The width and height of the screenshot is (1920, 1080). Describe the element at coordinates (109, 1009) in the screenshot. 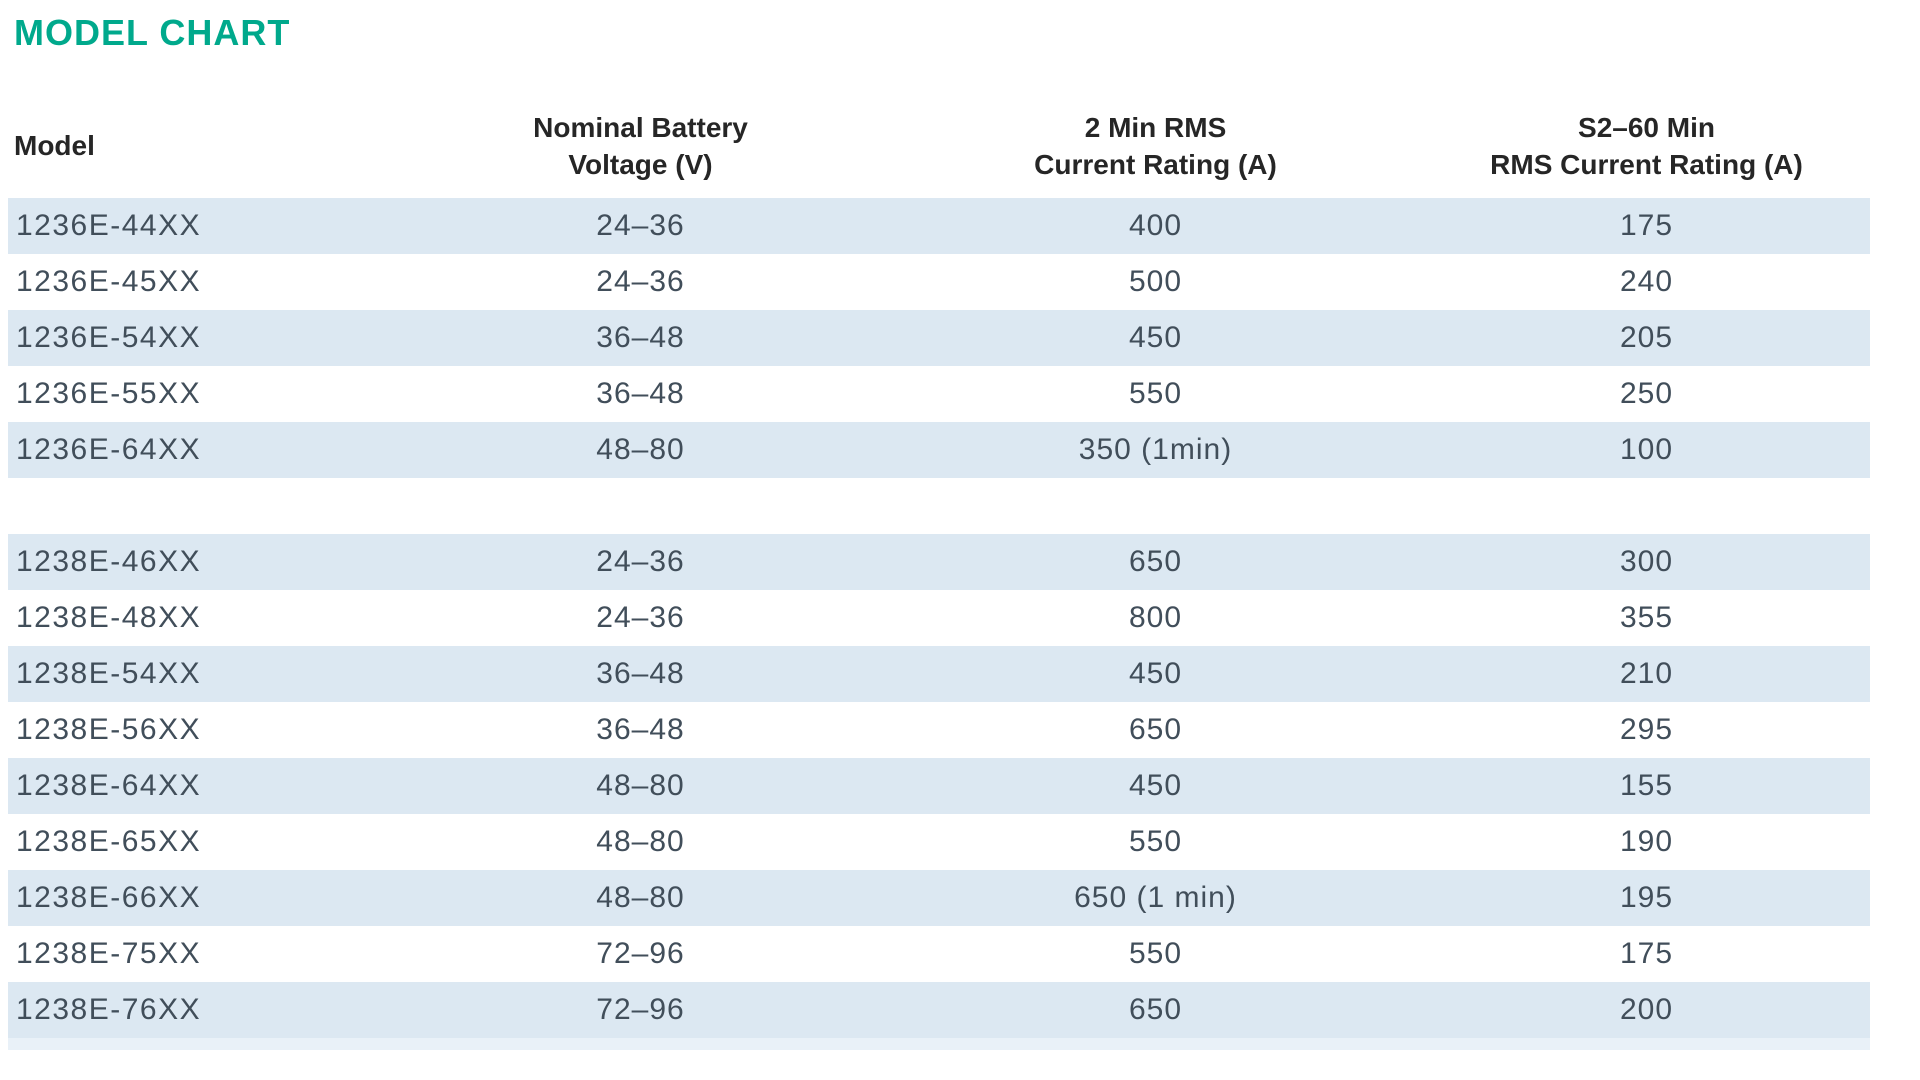

I see `model-cell: 1238E-76XX` at that location.